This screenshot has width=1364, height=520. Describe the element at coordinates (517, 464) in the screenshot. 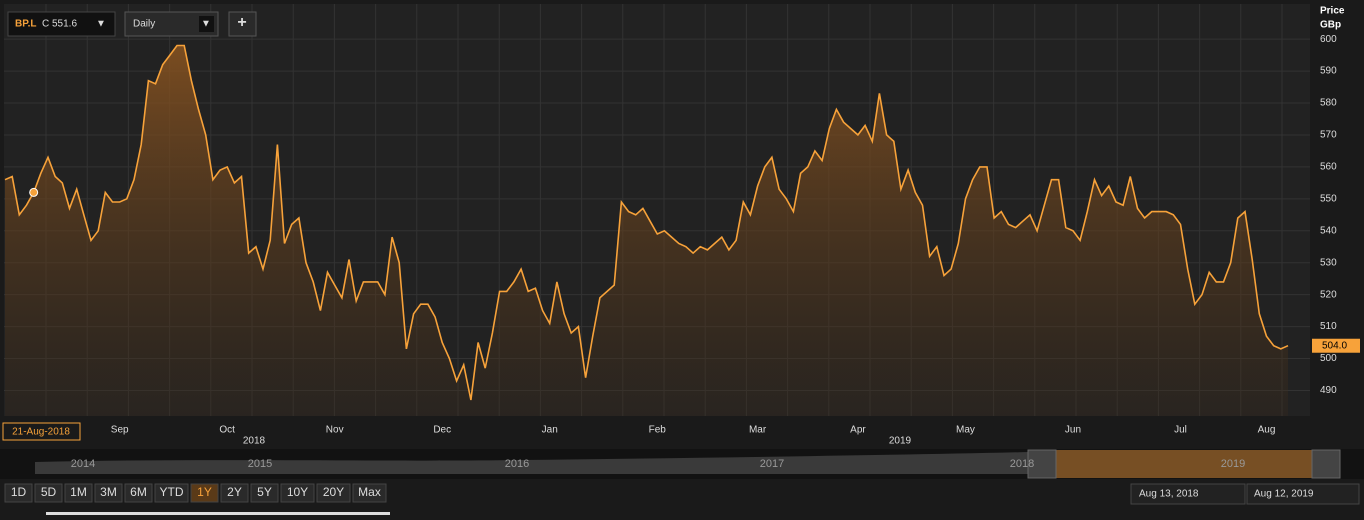

I see `navigator-year: 2016` at that location.